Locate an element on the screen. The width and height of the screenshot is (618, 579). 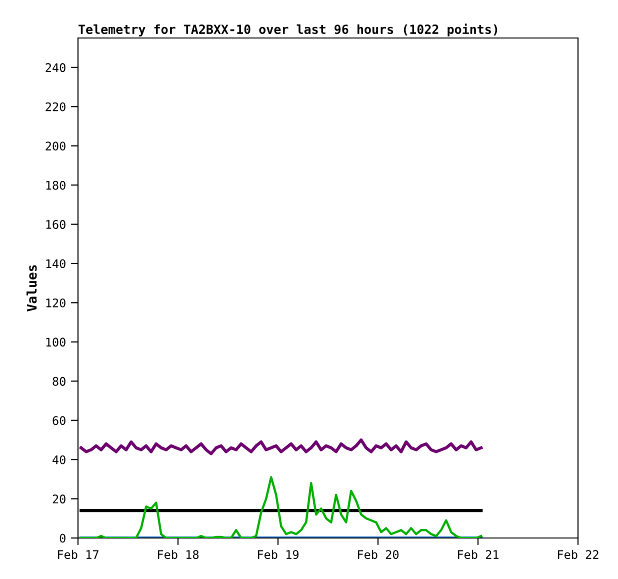
x-tick-label: Feb 21 is located at coordinates (478, 555).